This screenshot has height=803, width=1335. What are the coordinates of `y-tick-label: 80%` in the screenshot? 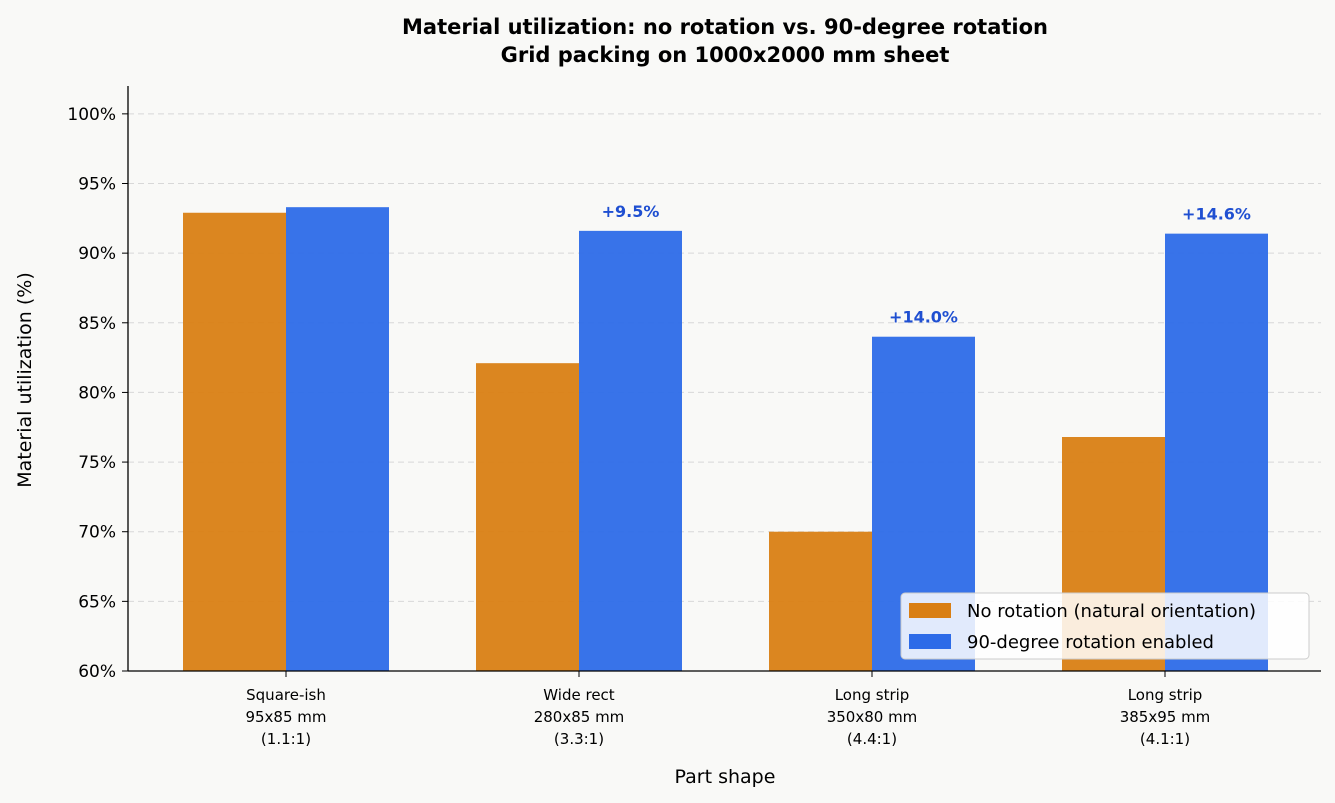 It's located at (97, 393).